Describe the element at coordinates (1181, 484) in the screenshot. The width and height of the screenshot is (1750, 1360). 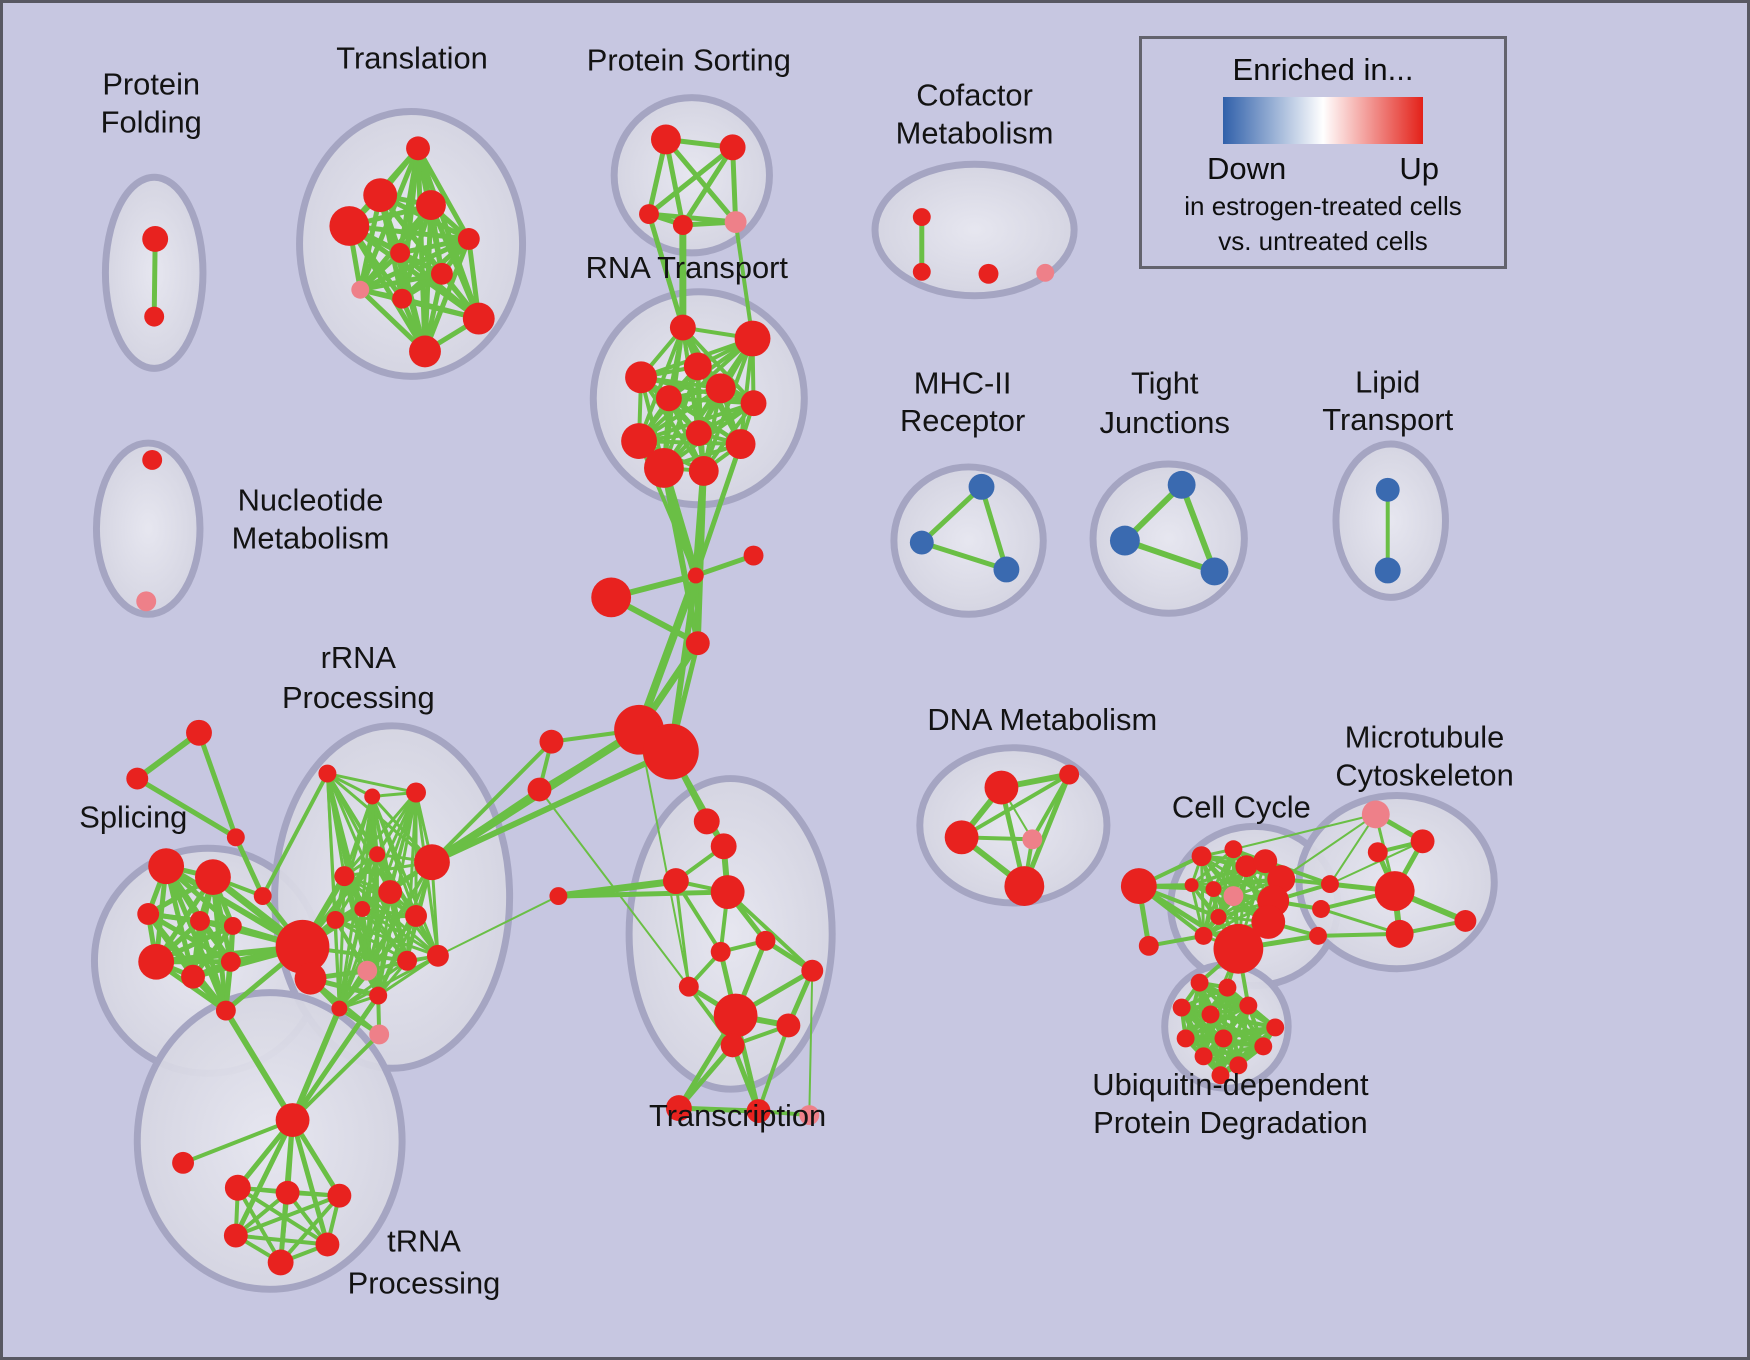
I see `gene-set-node-tj1` at that location.